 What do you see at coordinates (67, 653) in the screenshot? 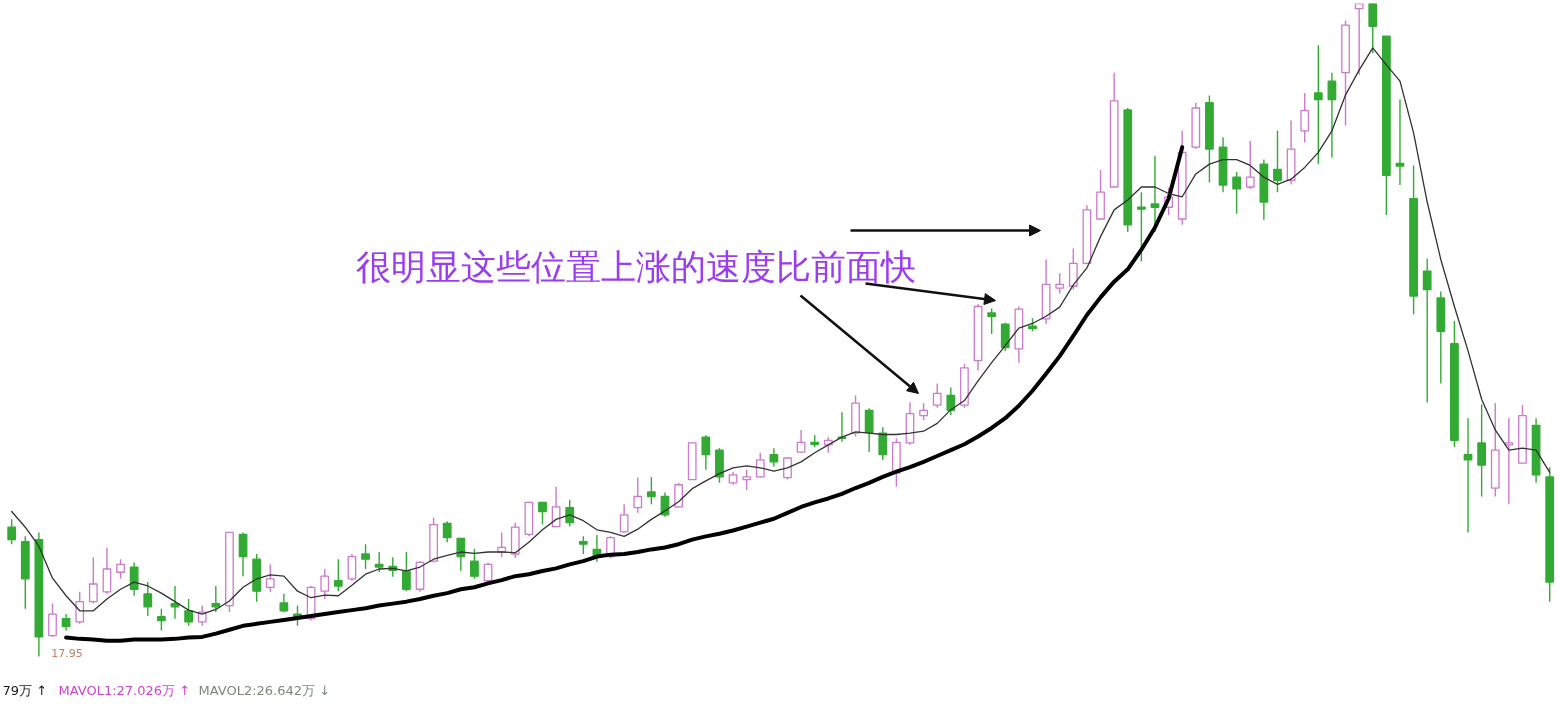
I see `annotation: 17.95` at bounding box center [67, 653].